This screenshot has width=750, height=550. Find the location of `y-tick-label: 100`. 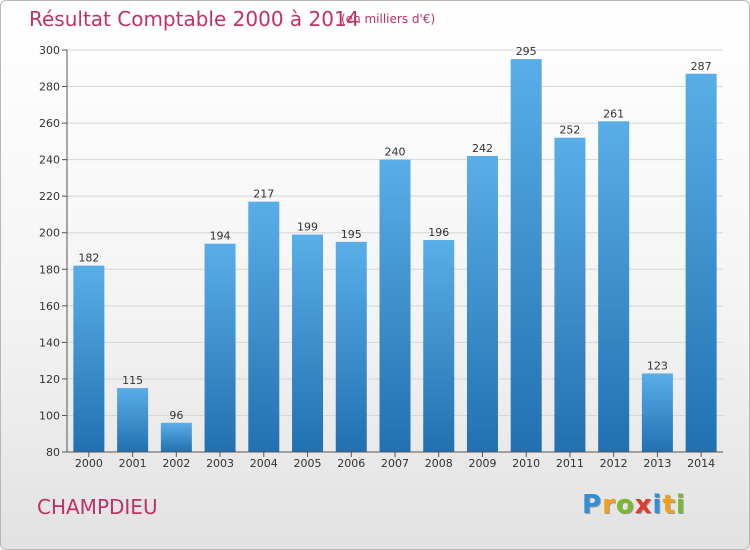

y-tick-label: 100 is located at coordinates (49, 415).